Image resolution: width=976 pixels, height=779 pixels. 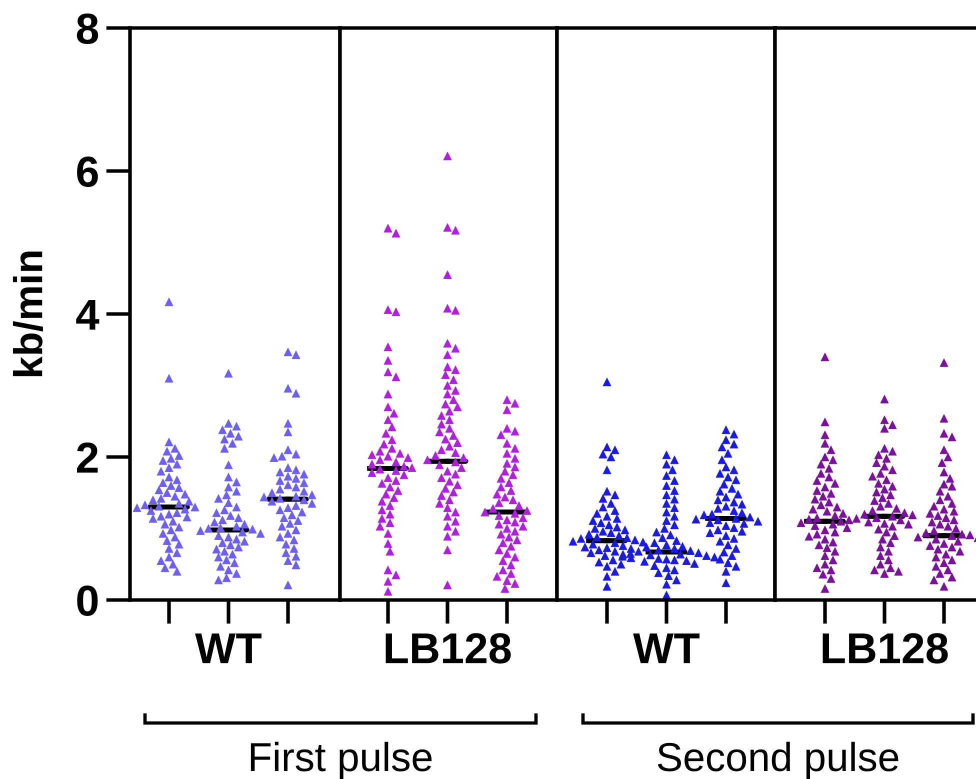 What do you see at coordinates (87, 457) in the screenshot?
I see `y-tick-label: 2` at bounding box center [87, 457].